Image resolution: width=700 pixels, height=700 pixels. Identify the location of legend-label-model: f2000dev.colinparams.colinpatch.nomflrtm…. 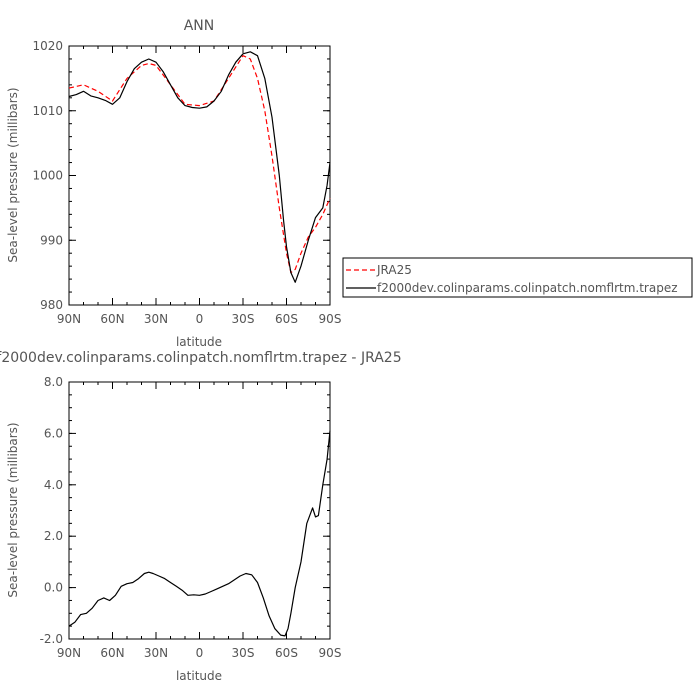
(527, 288).